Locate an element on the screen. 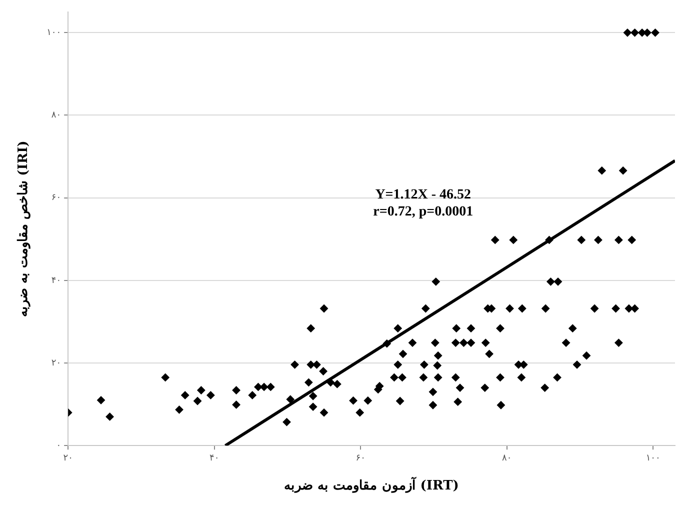 This screenshot has width=680, height=514. x-tick-label: ۶۰ is located at coordinates (361, 458).